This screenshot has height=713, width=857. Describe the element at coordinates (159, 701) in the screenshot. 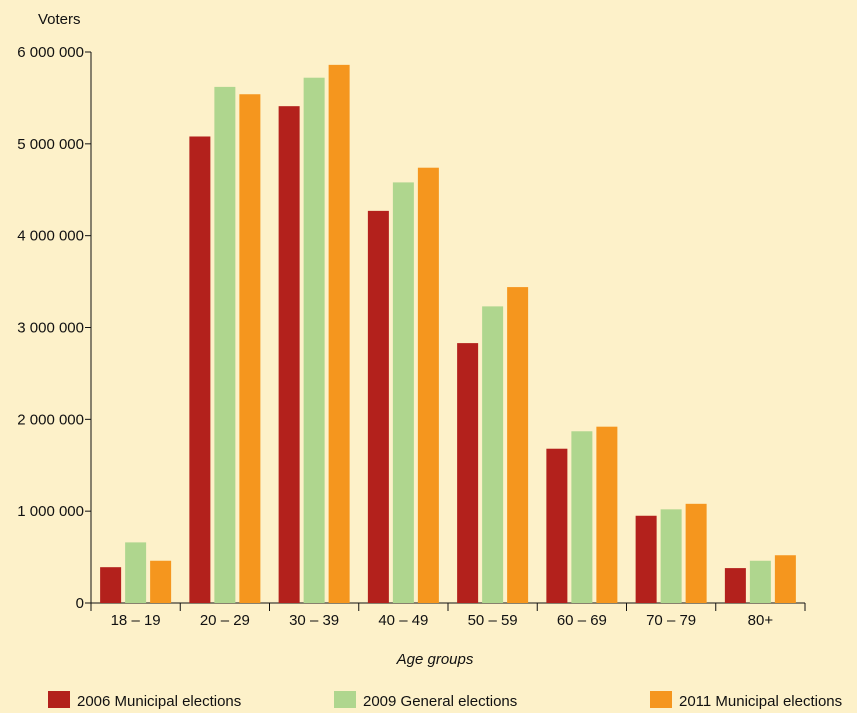

I see `legend-label: 2006 Municipal elections` at that location.